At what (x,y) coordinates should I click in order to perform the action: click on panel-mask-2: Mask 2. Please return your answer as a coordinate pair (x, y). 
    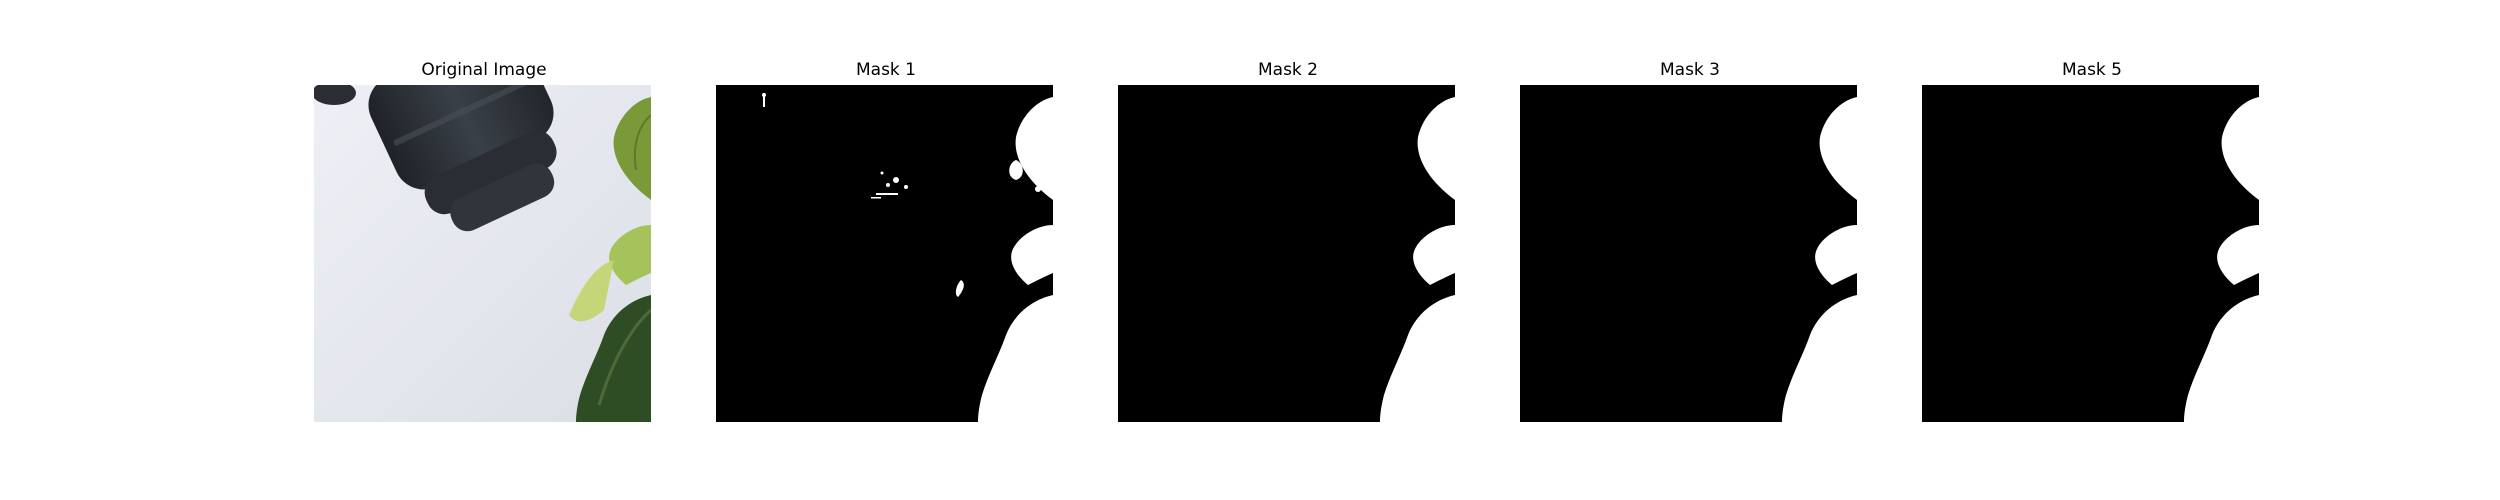
    Looking at the image, I should click on (1288, 250).